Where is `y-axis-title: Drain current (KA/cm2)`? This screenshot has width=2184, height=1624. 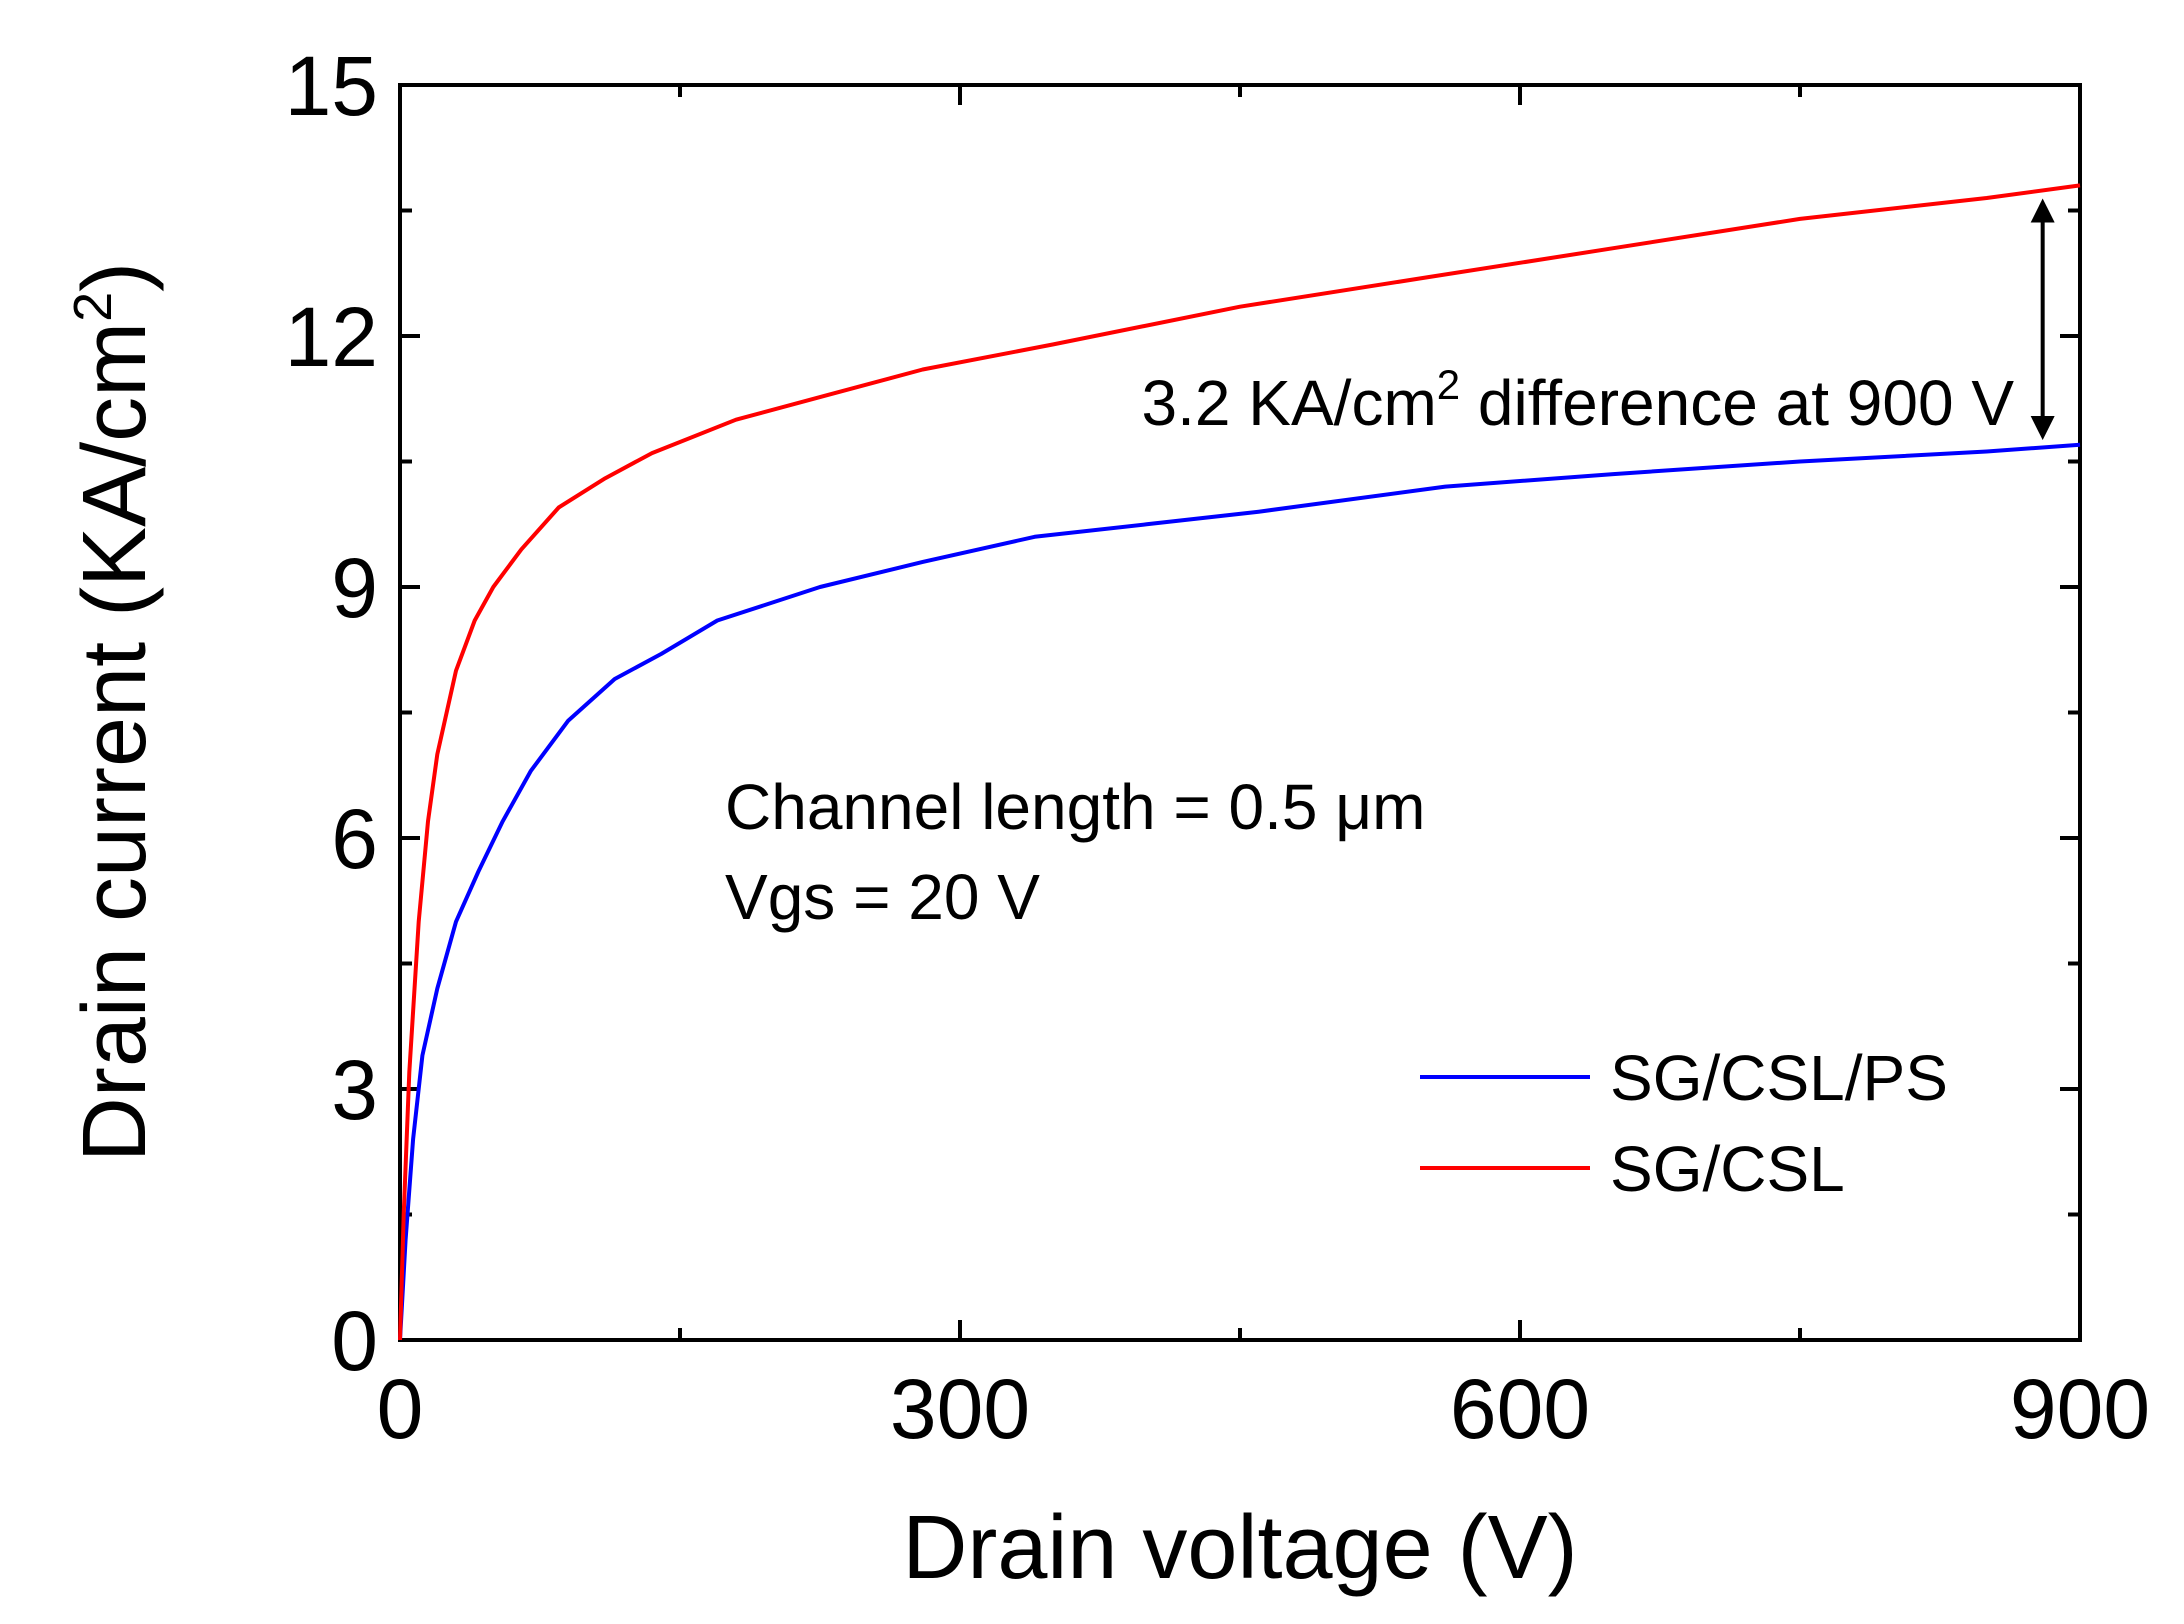 y-axis-title: Drain current (KA/cm2) is located at coordinates (114, 712).